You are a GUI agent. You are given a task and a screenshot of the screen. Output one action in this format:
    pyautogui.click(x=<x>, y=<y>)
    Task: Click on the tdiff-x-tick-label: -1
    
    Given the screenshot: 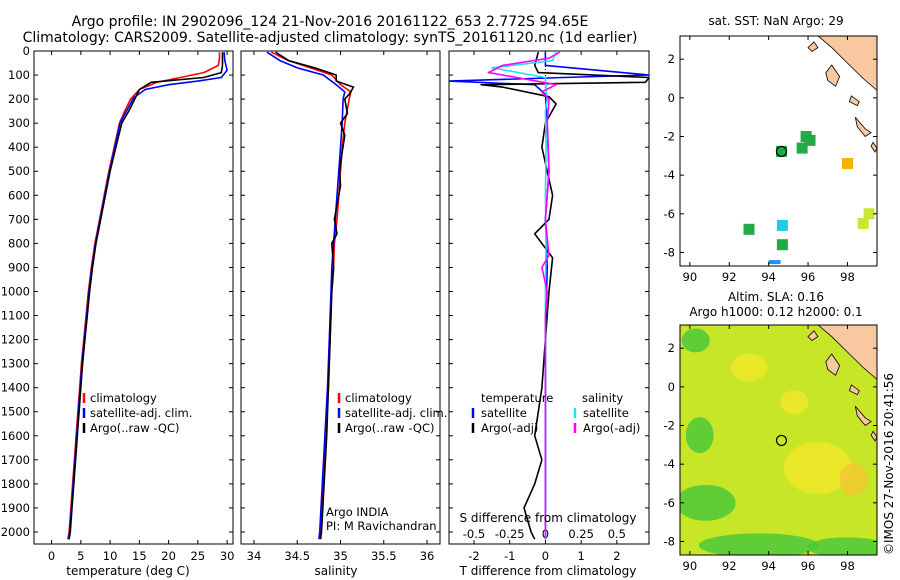 What is the action you would take?
    pyautogui.click(x=509, y=556)
    